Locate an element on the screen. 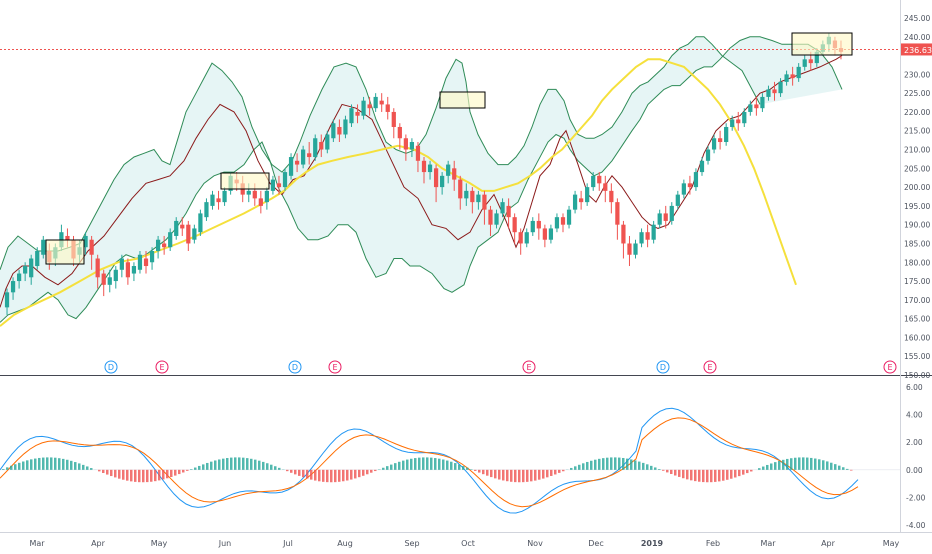 The height and width of the screenshot is (554, 932). x-axis-label: Mar is located at coordinates (37, 543).